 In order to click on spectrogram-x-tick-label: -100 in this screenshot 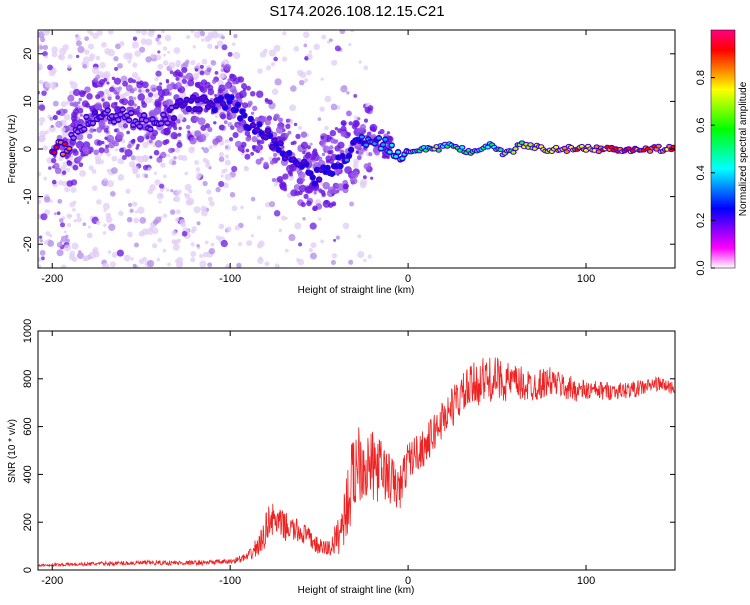, I will do `click(230, 279)`.